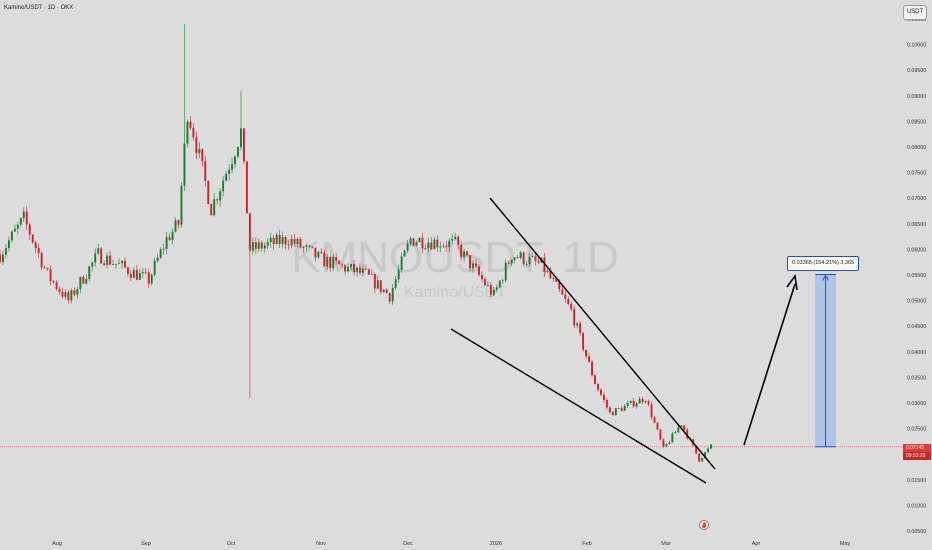  I want to click on watermark-name: Kamino/USDT, so click(455, 292).